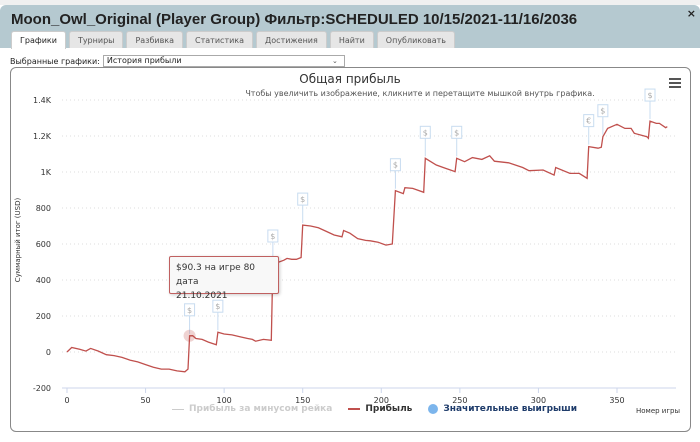 This screenshot has height=442, width=700. Describe the element at coordinates (389, 409) in the screenshot. I see `legend-label: Прибыль` at that location.